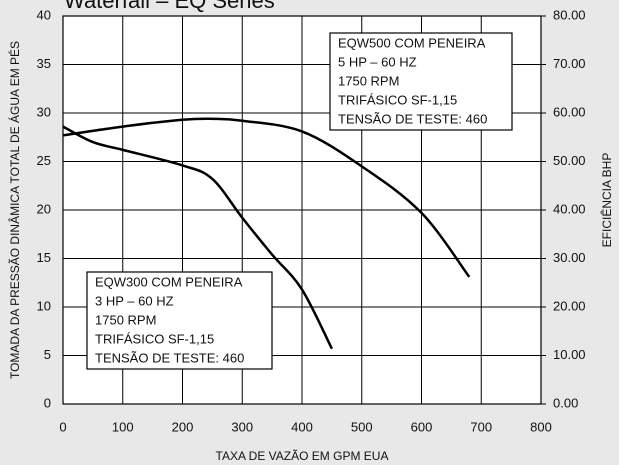  What do you see at coordinates (569, 257) in the screenshot?
I see `y2-tick-label: 30.00` at bounding box center [569, 257].